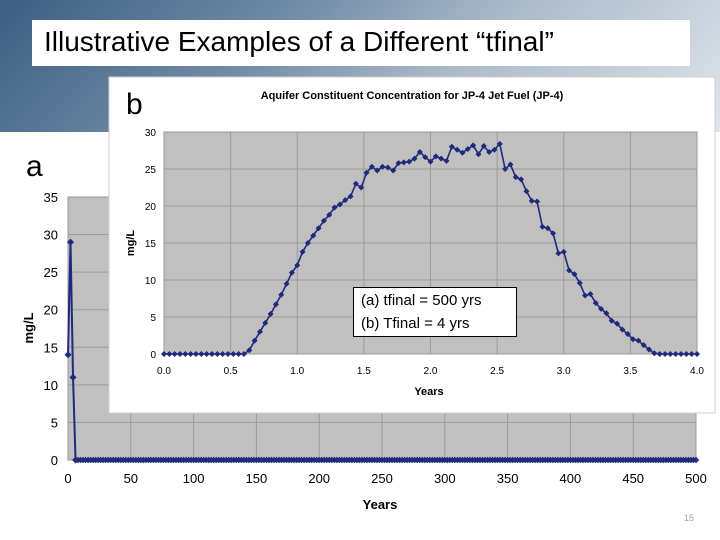 The height and width of the screenshot is (540, 720). Describe the element at coordinates (51, 197) in the screenshot. I see `chart-a-y-tick-label: 35` at that location.